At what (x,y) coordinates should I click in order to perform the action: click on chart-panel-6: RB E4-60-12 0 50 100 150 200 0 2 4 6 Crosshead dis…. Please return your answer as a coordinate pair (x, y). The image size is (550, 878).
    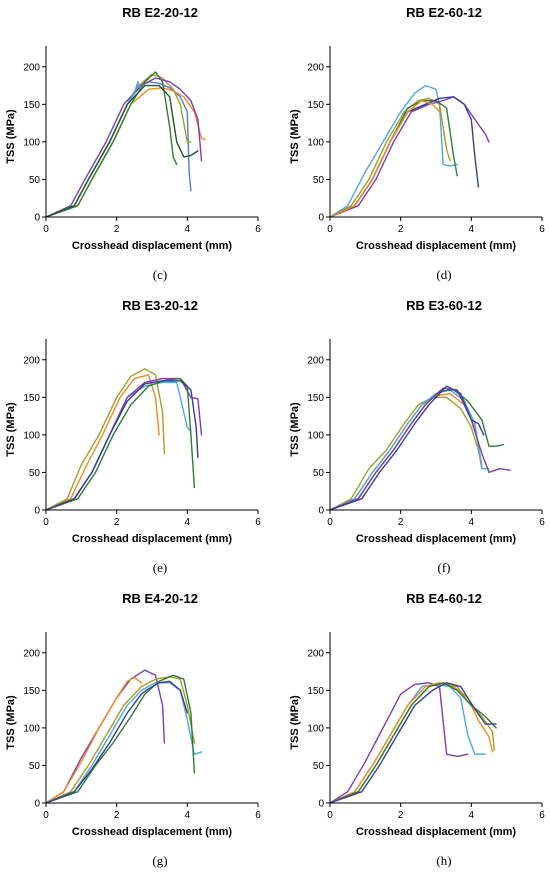
    Looking at the image, I should click on (417, 729).